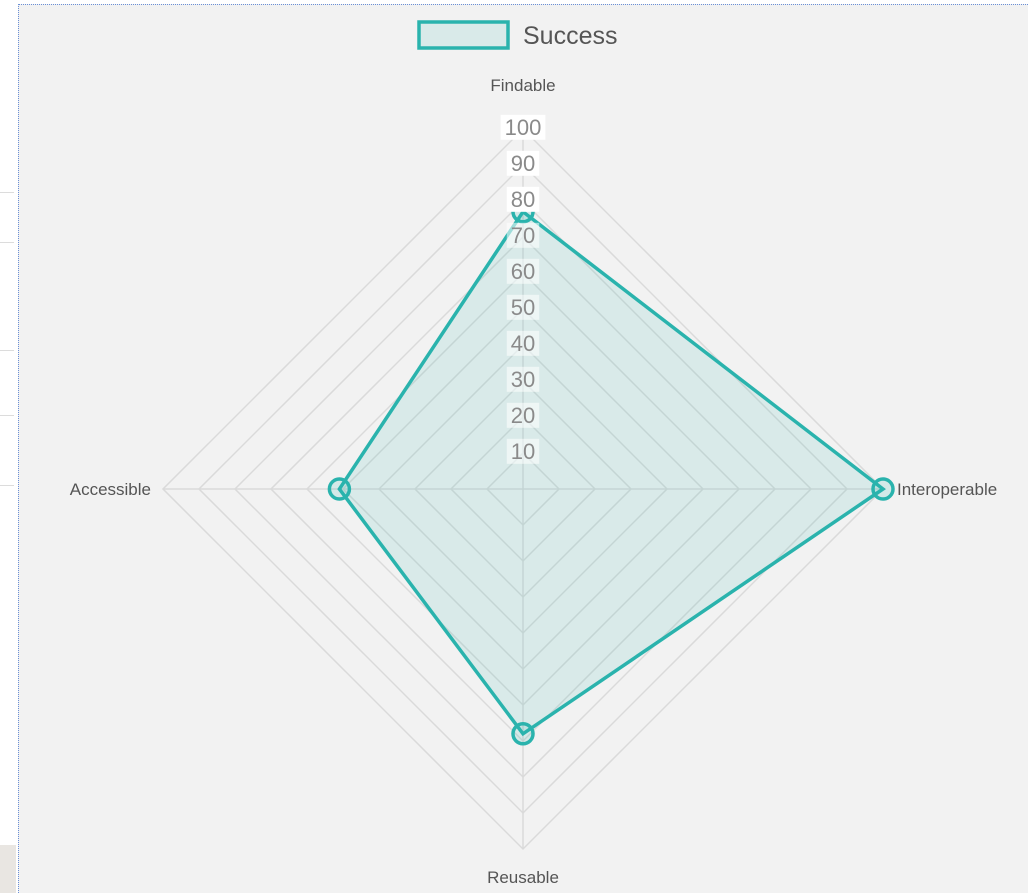 This screenshot has width=1029, height=894. I want to click on tick-label-50: 50, so click(523, 307).